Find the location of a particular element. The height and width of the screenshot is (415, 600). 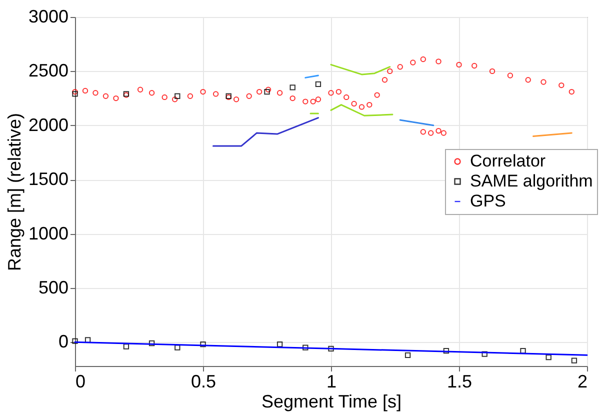

x-tick-label: 0.5 is located at coordinates (203, 382).